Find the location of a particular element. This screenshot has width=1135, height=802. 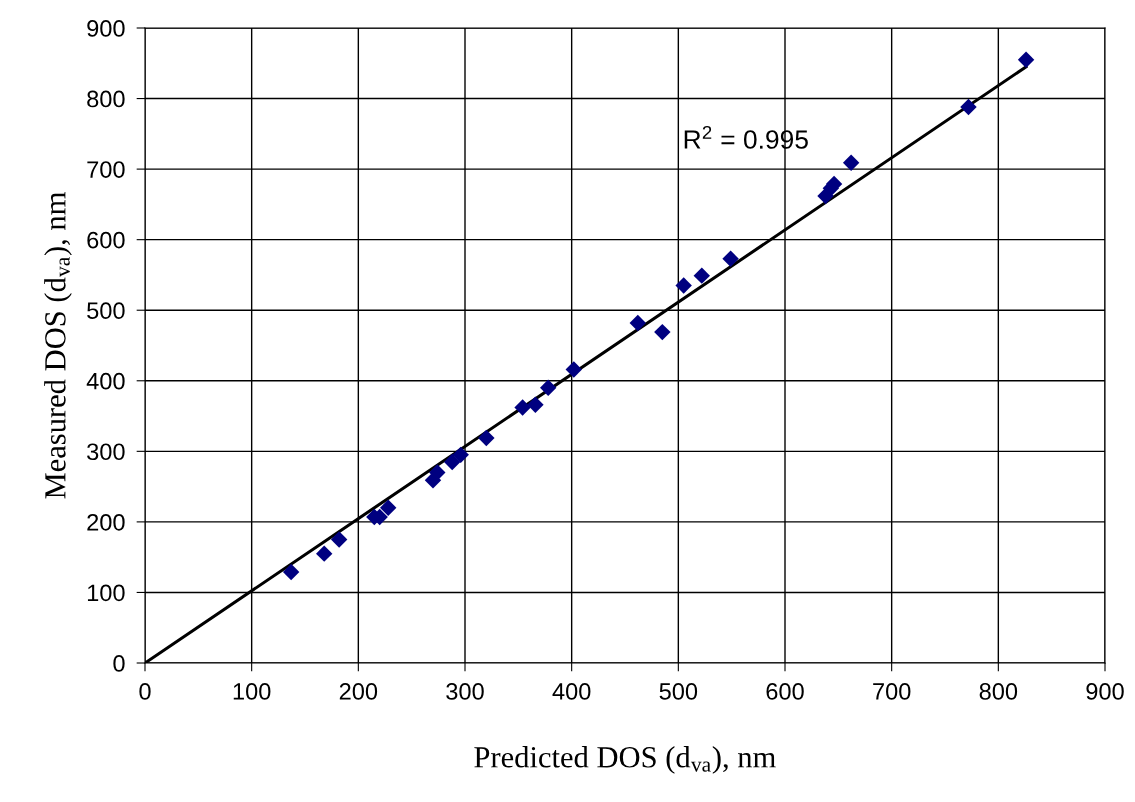

x-tick-label: 300 is located at coordinates (465, 691).